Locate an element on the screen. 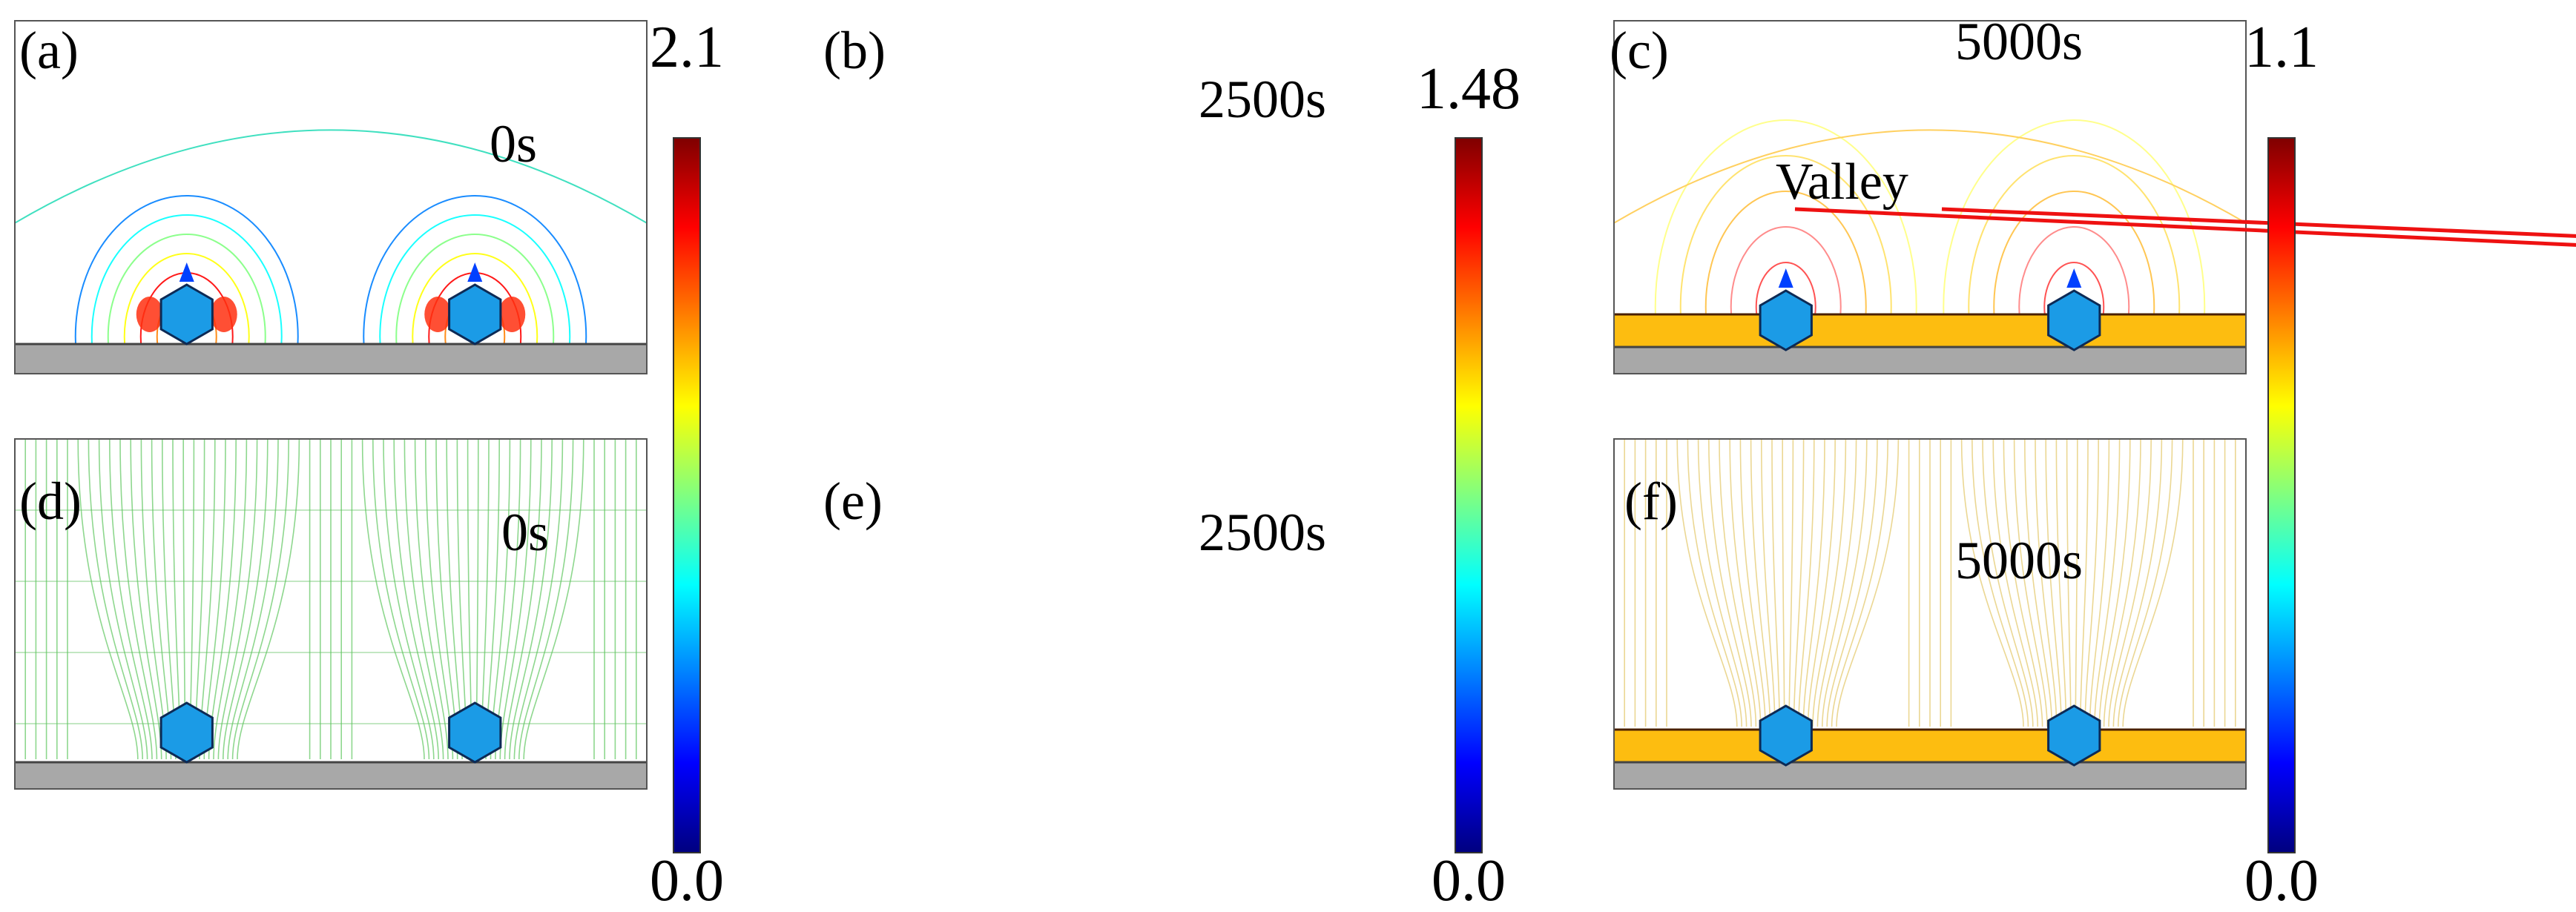  panel-a is located at coordinates (331, 197).